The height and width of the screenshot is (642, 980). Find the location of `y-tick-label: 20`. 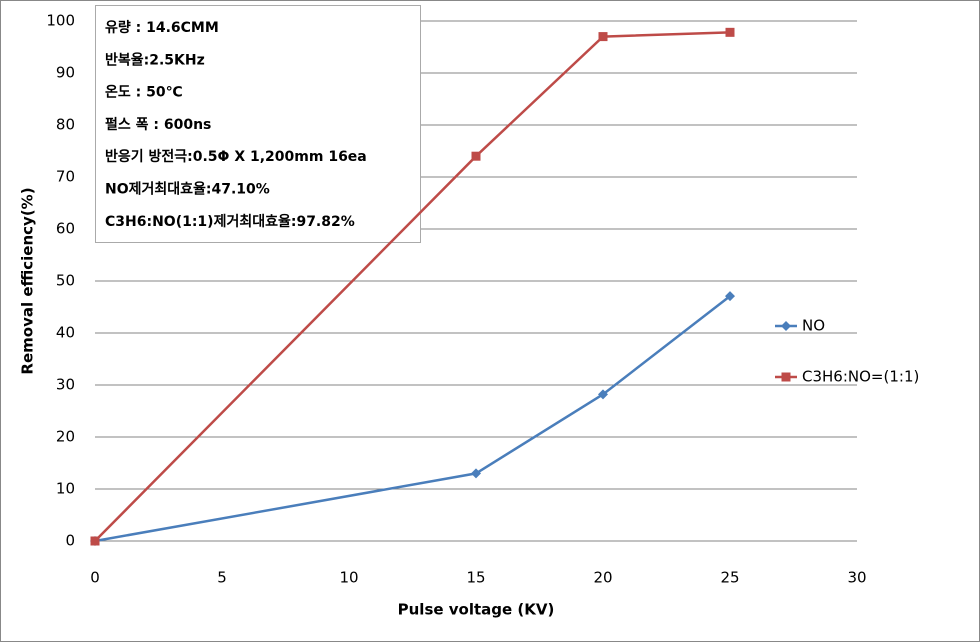

y-tick-label: 20 is located at coordinates (65, 437).